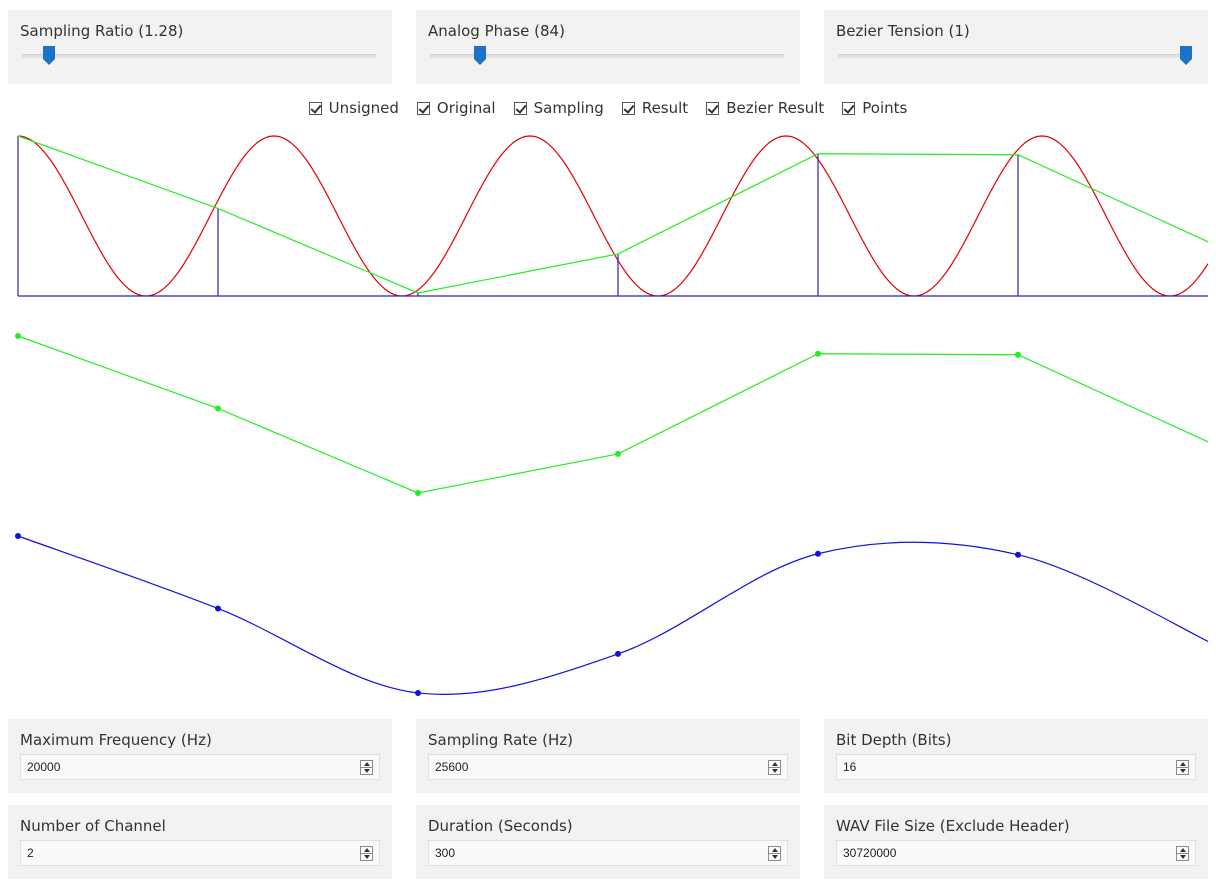  What do you see at coordinates (1186, 55) in the screenshot?
I see `bezier-tension-thumb` at bounding box center [1186, 55].